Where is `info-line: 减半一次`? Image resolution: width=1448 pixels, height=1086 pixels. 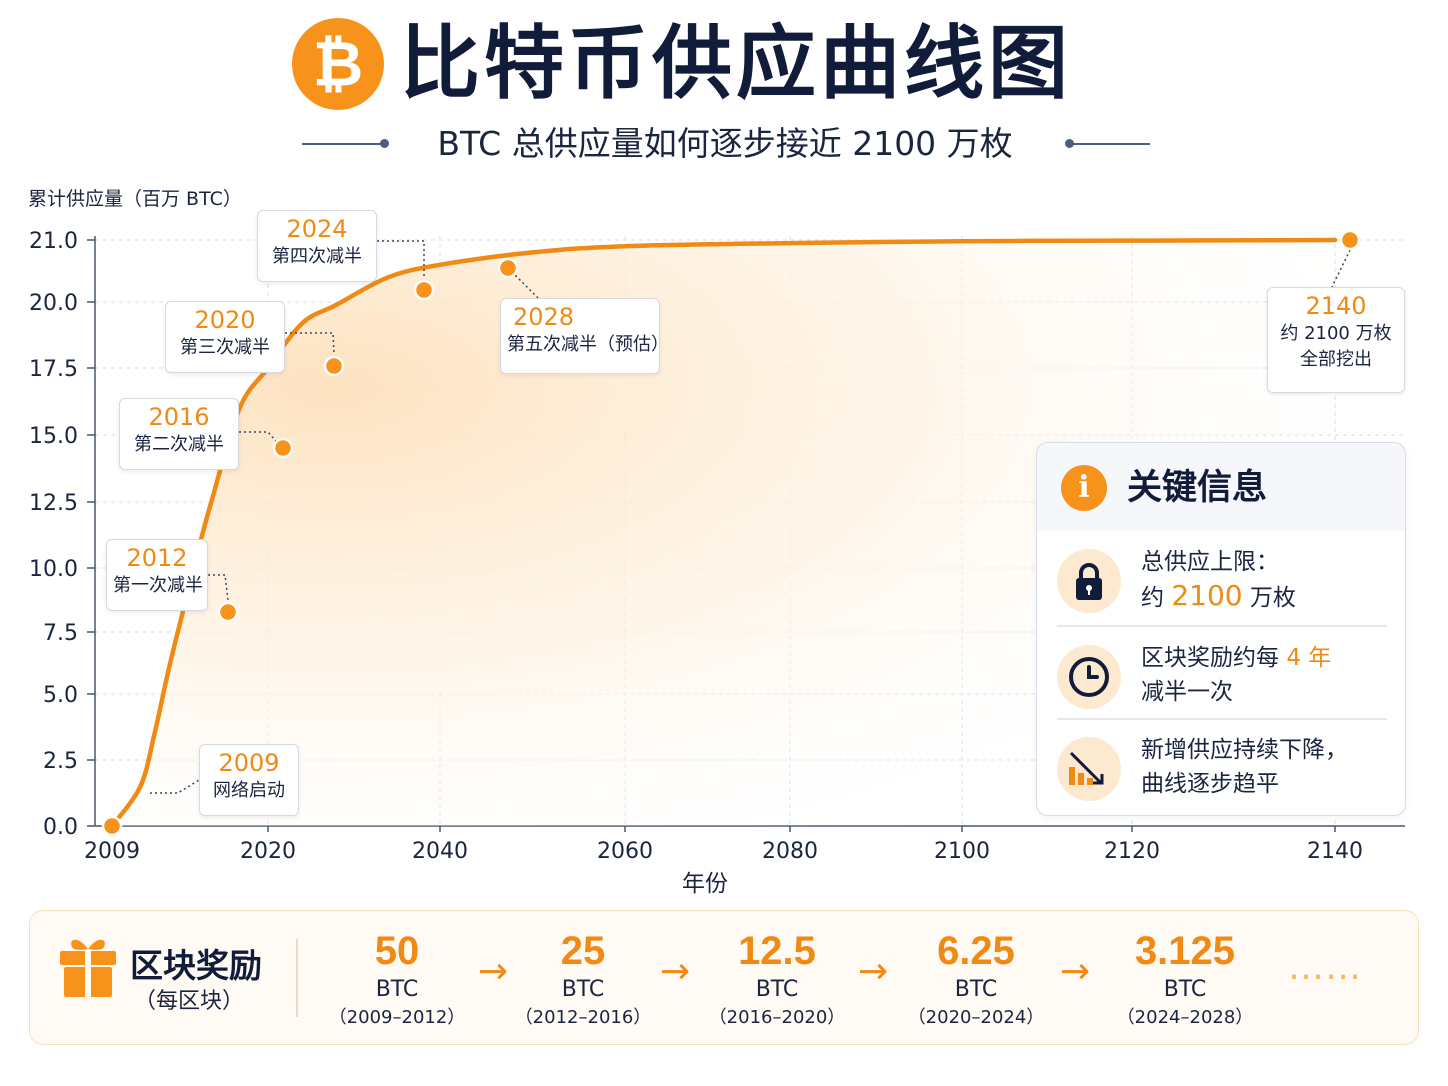 info-line: 减半一次 is located at coordinates (1187, 692).